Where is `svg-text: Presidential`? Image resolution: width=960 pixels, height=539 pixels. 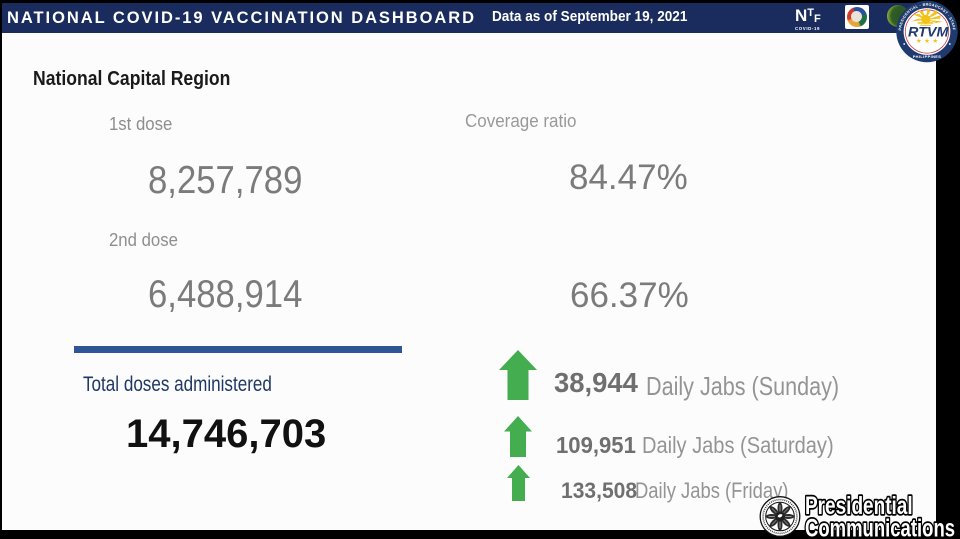
svg-text: Presidential is located at coordinates (859, 505).